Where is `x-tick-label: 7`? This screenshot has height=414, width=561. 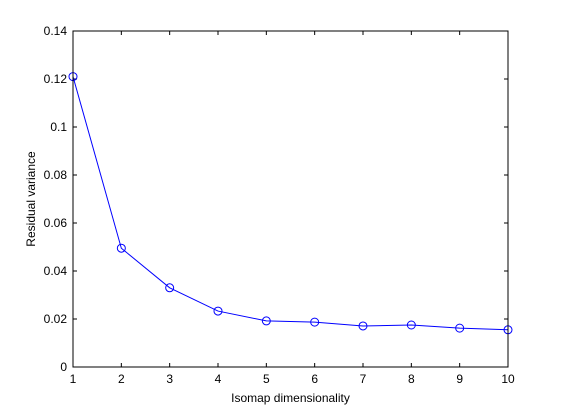 x-tick-label: 7 is located at coordinates (363, 379).